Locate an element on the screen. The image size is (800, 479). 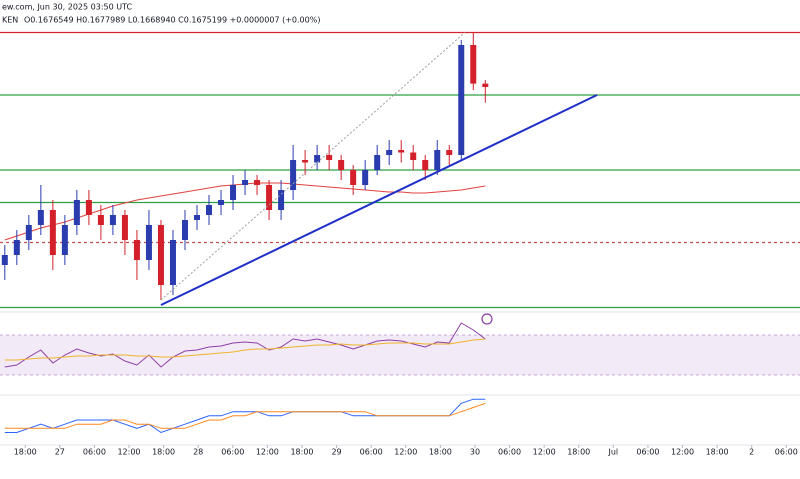
x-tick-label: 27 is located at coordinates (60, 452).